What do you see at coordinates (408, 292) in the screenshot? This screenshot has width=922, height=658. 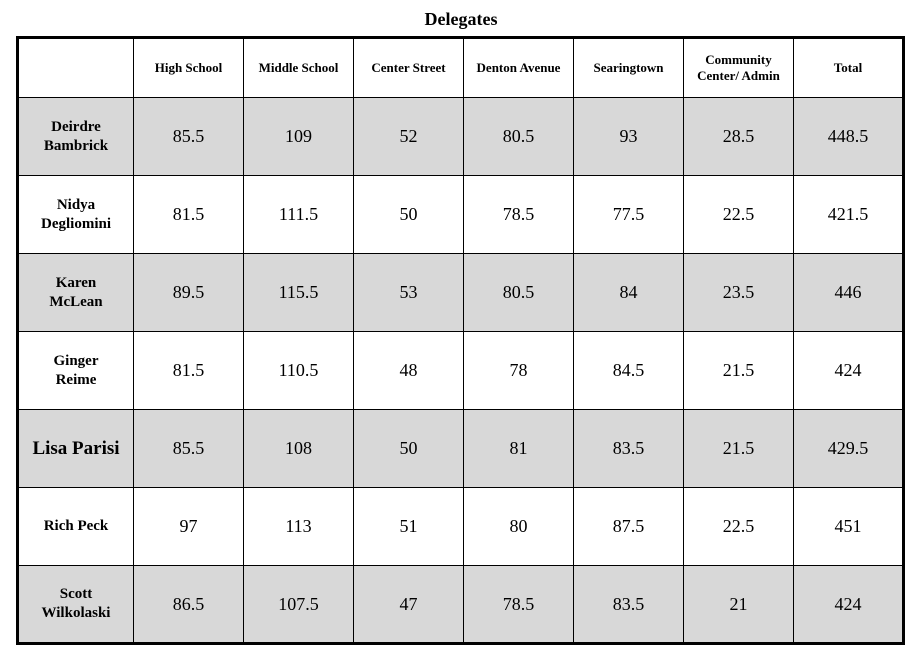 I see `table-cell: 53` at bounding box center [408, 292].